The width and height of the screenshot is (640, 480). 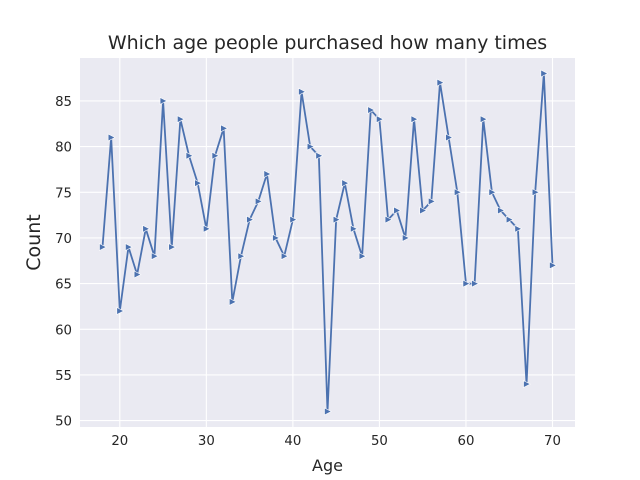 I want to click on y-tick-label: 75, so click(x=63, y=193).